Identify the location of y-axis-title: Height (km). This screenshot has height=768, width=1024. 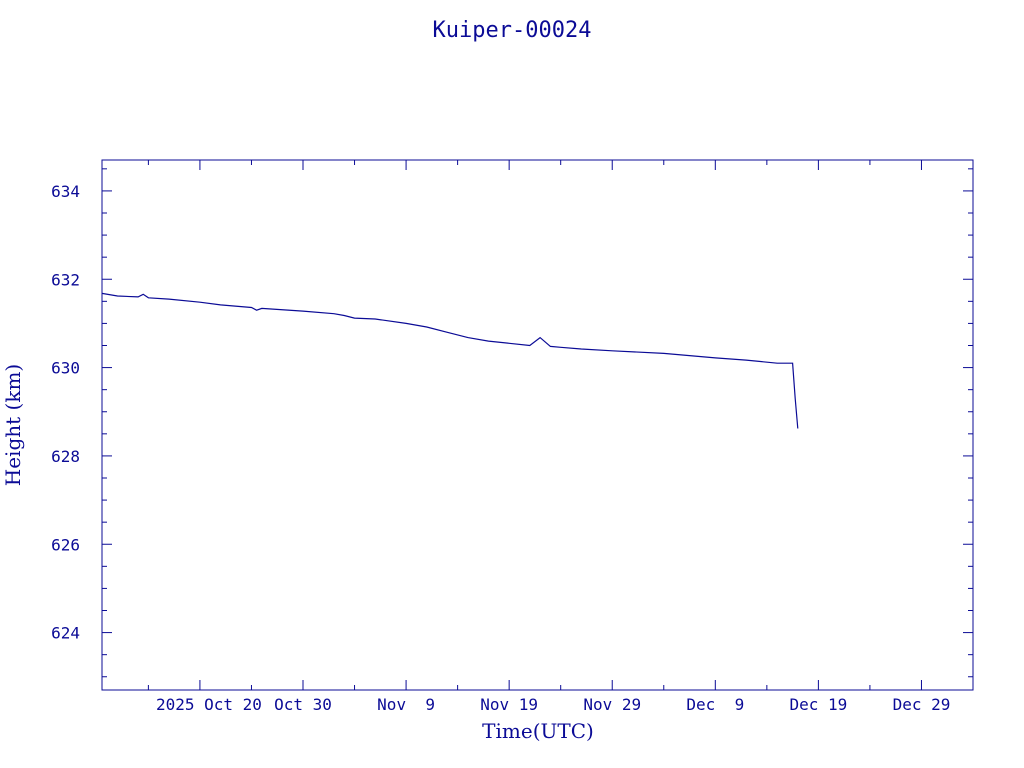
(13, 425).